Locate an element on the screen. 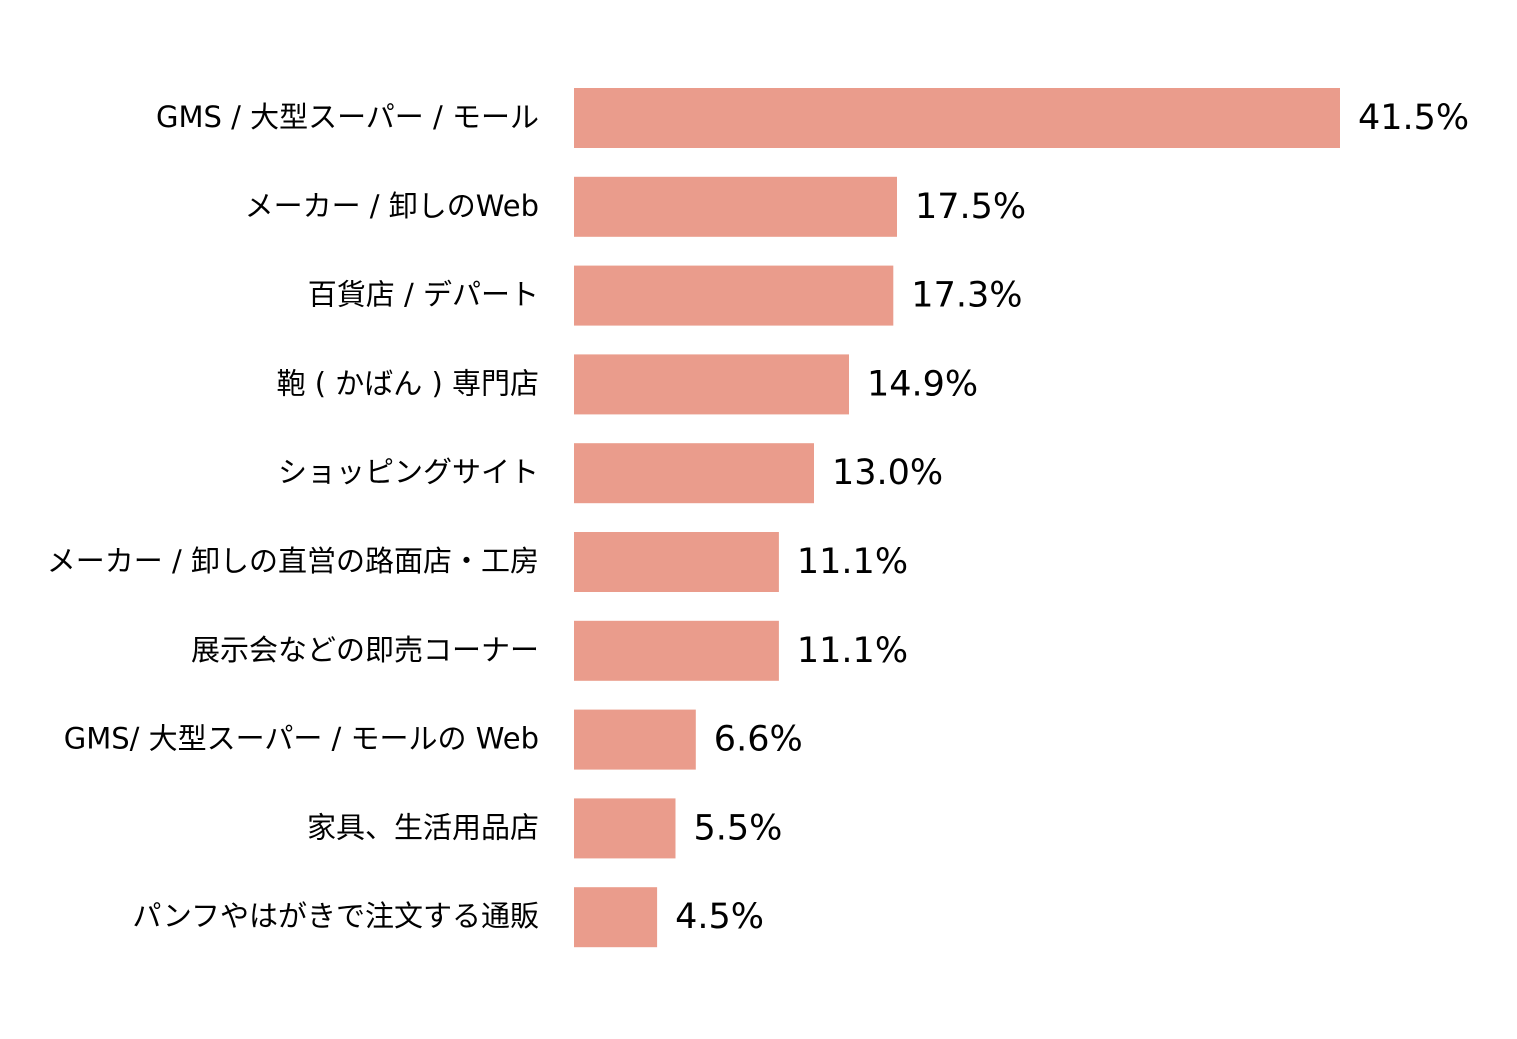  category-label-3: 百貨店 / デパート is located at coordinates (423, 295).